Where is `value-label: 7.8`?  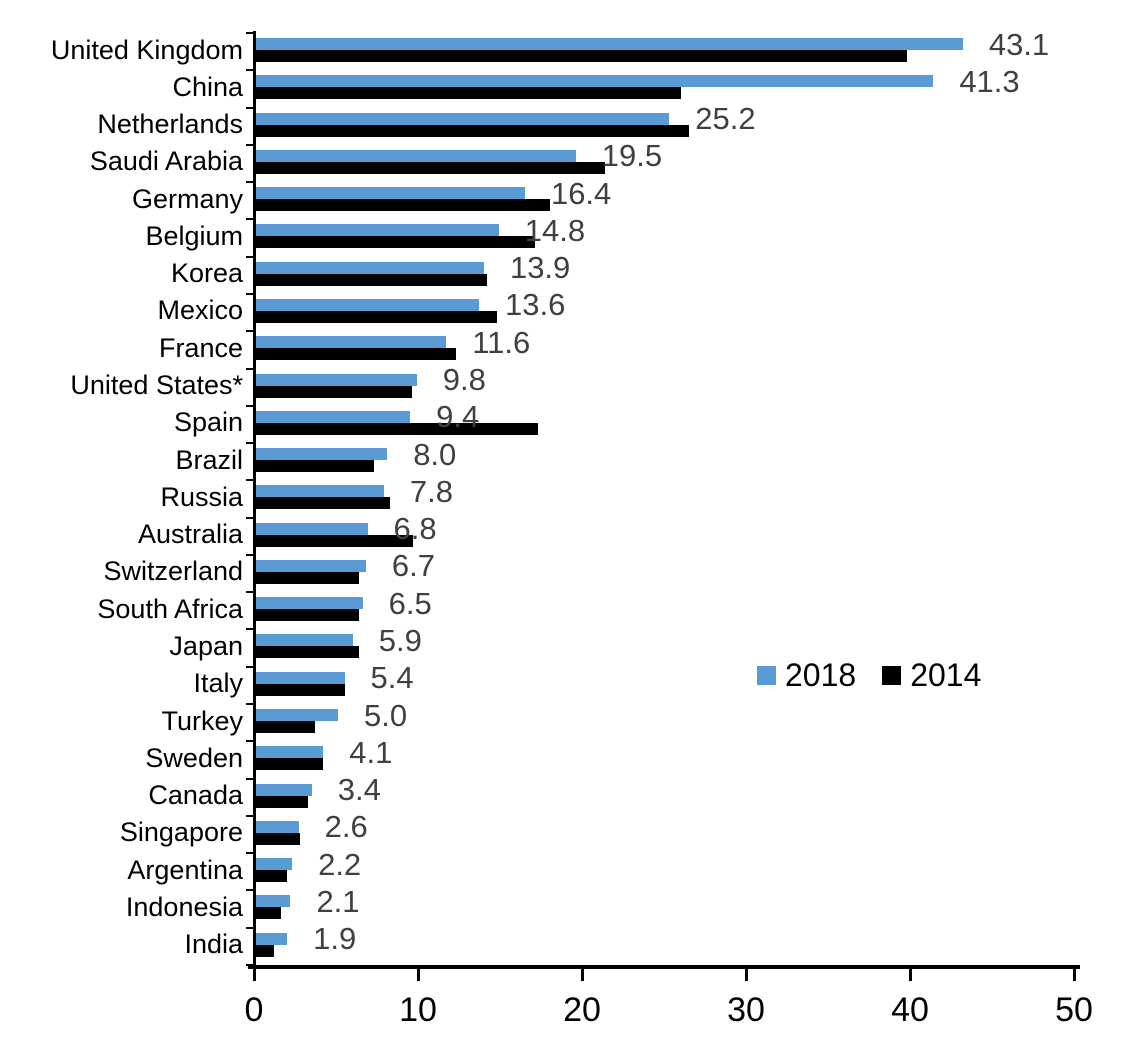 value-label: 7.8 is located at coordinates (431, 491).